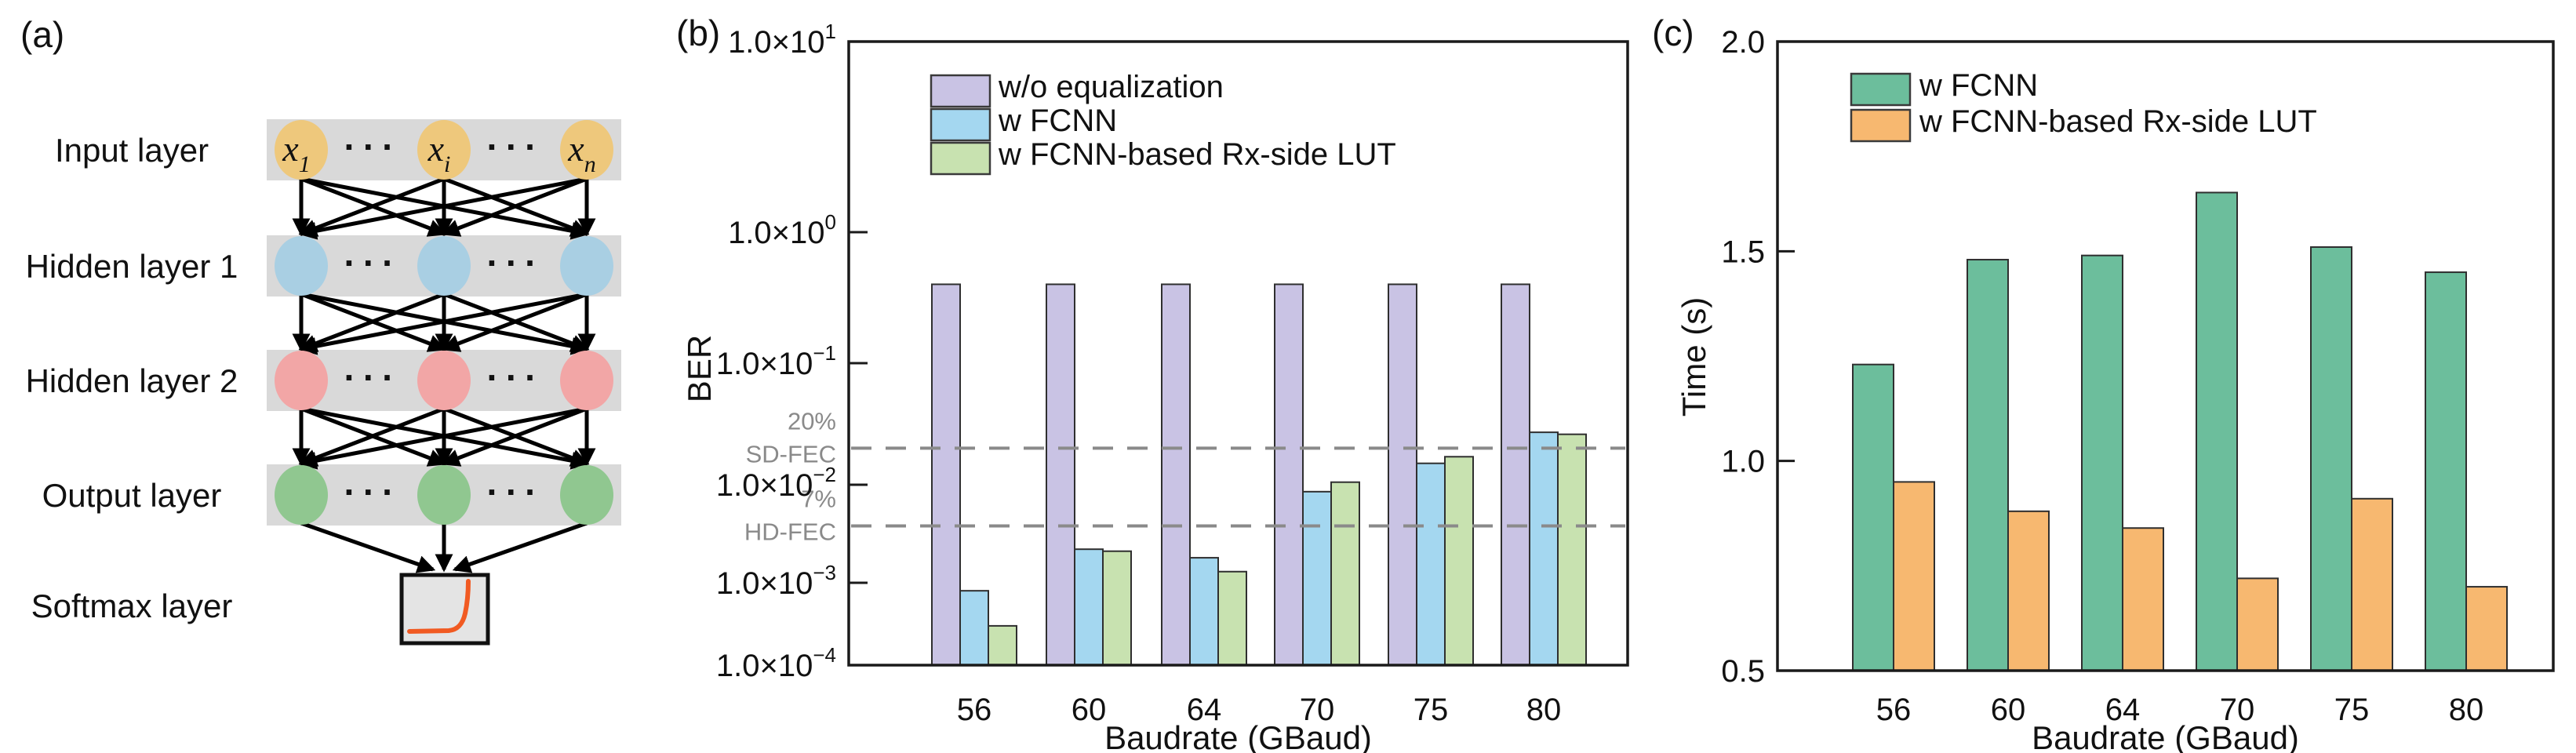  I want to click on label-softmax-layer: Softmax layer, so click(132, 605).